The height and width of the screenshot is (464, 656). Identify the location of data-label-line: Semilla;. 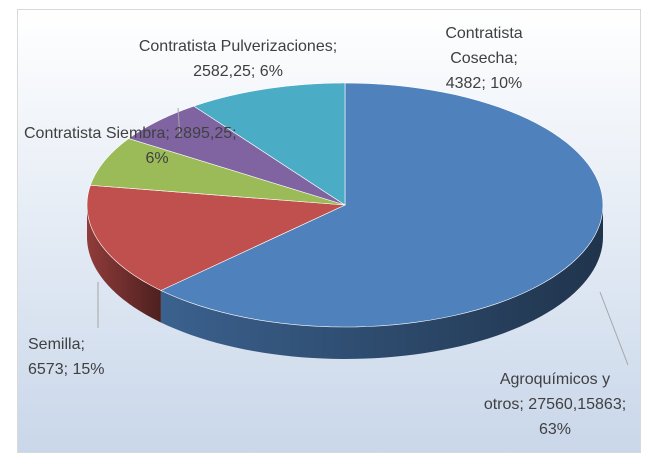
(56, 344).